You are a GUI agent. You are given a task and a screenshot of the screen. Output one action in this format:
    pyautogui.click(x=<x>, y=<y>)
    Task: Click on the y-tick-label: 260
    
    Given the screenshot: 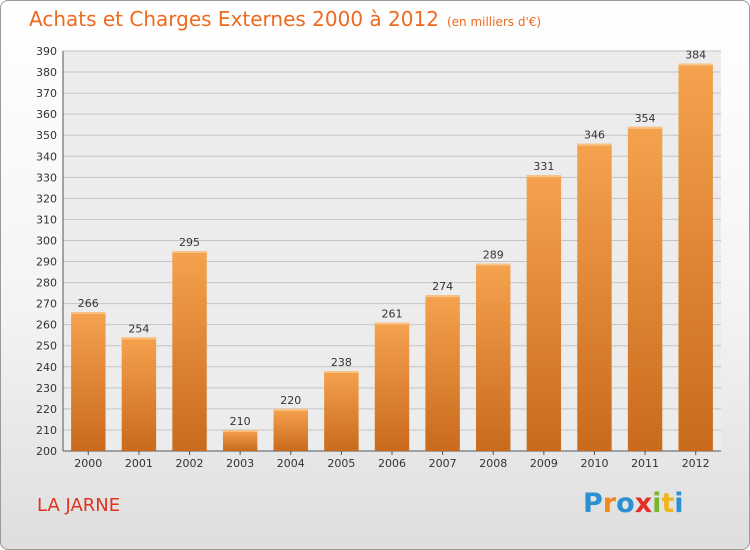 What is the action you would take?
    pyautogui.click(x=46, y=325)
    